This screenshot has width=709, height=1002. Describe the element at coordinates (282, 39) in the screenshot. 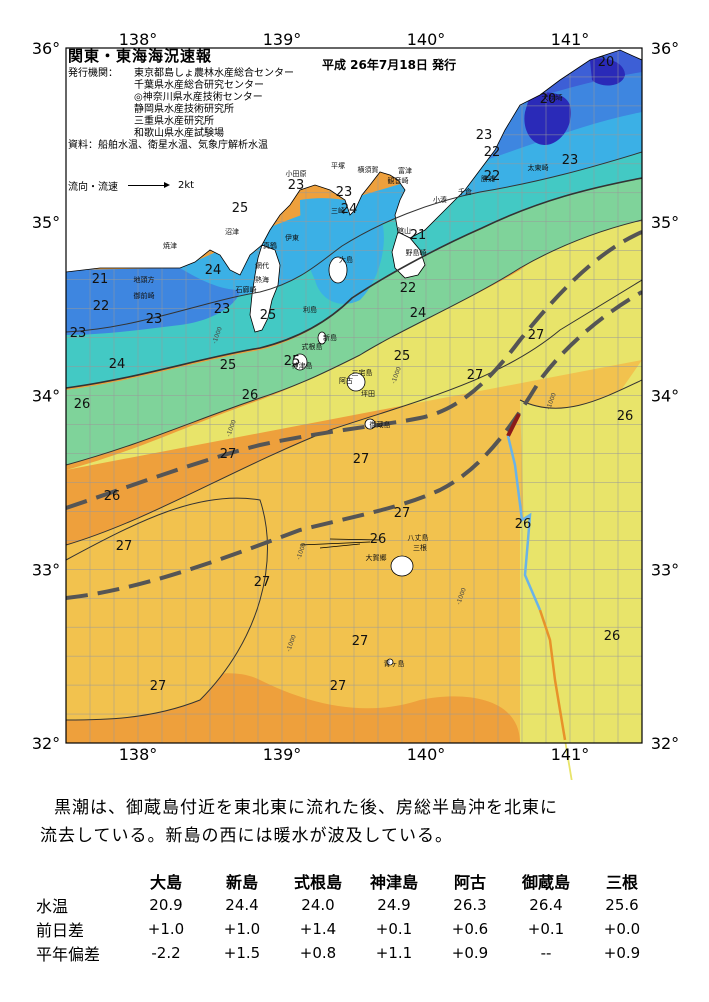

I see `lon-tick-label-top: 139°` at that location.